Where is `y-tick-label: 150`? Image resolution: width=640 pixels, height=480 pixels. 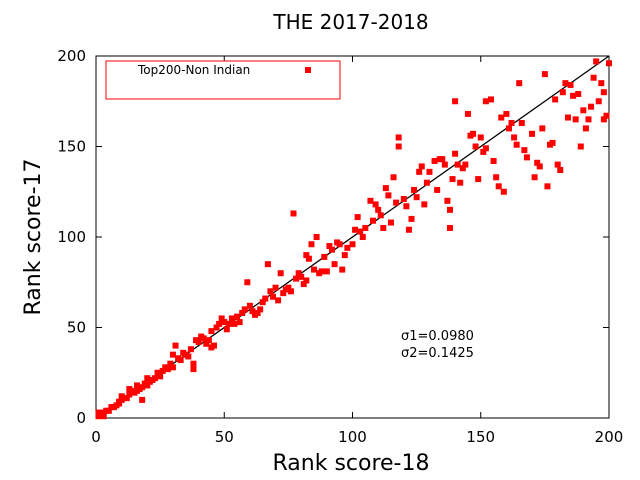 y-tick-label: 150 is located at coordinates (71, 147).